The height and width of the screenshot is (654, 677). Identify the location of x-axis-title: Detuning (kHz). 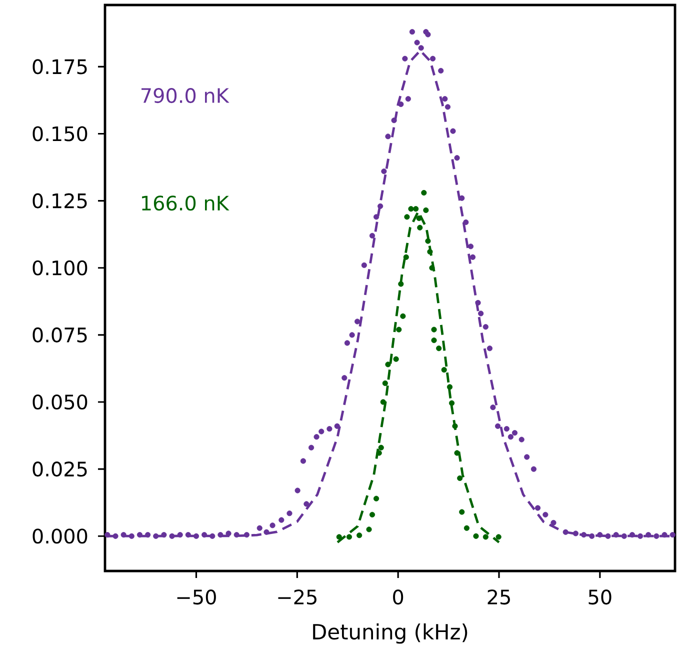
(390, 633).